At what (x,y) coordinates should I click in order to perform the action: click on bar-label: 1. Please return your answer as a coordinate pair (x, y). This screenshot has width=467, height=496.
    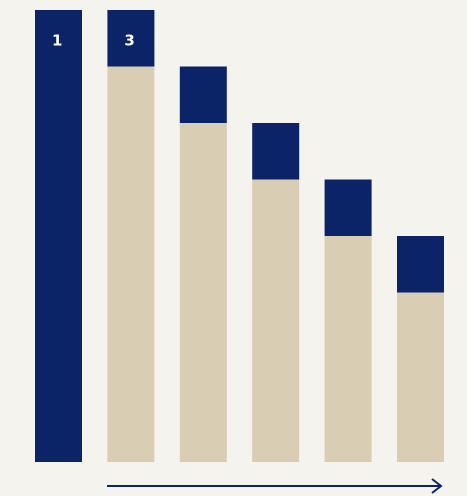
    Looking at the image, I should click on (57, 41).